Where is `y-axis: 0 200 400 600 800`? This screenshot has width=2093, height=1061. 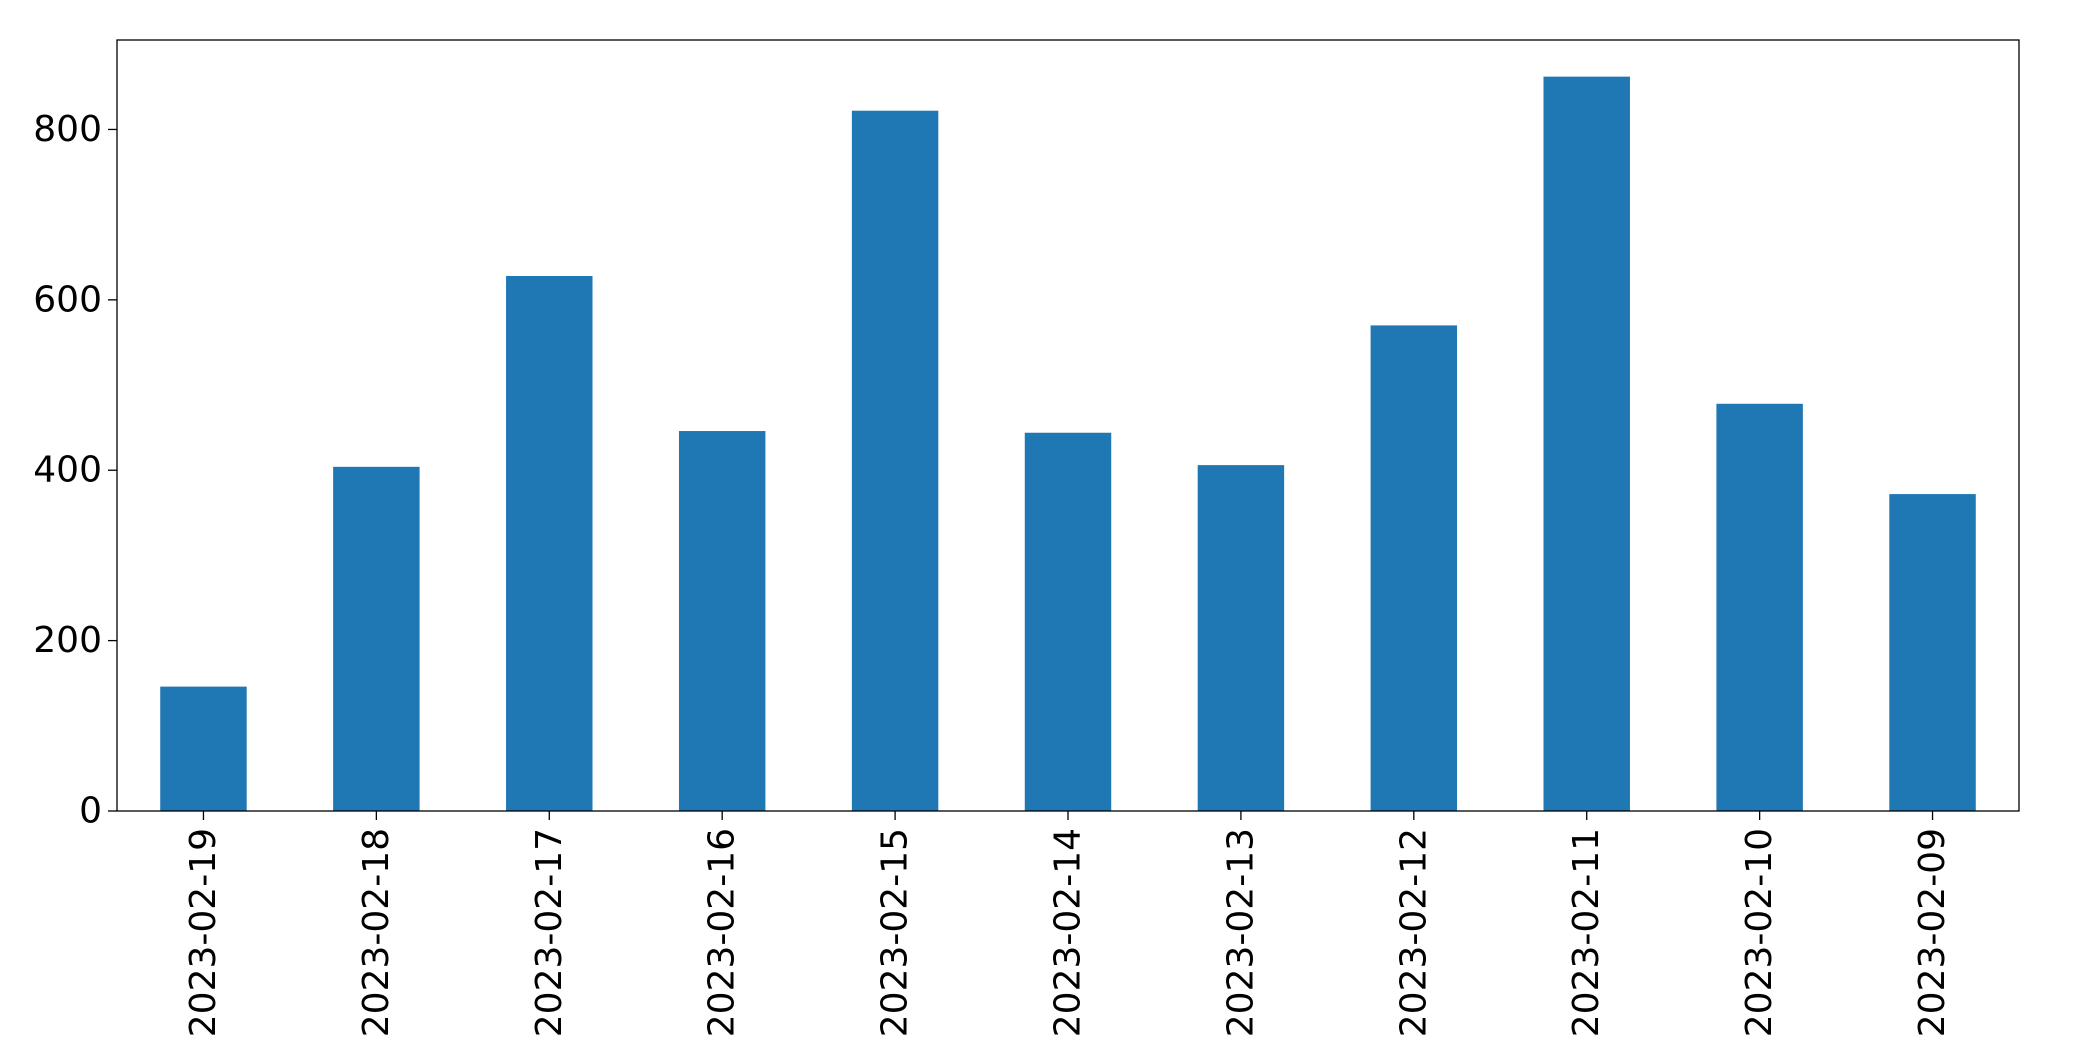 y-axis: 0 200 400 600 800 is located at coordinates (75, 470).